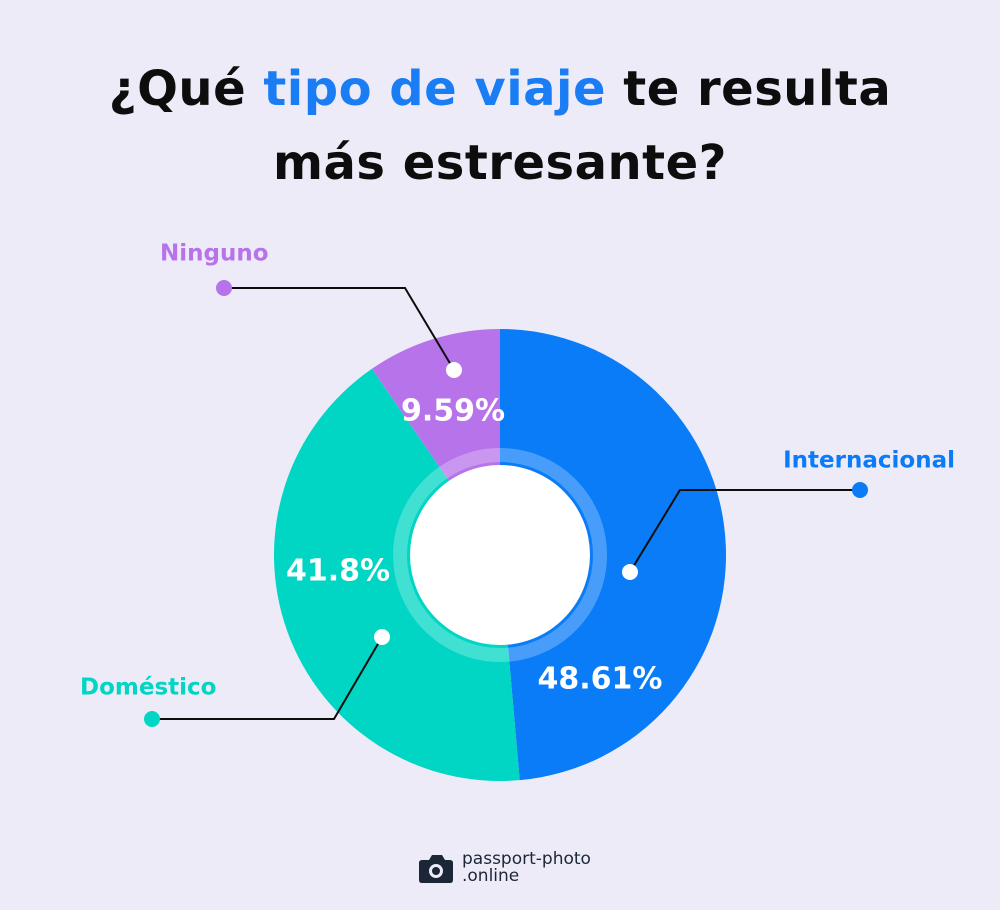  I want to click on slice-domestico, so click(397, 574).